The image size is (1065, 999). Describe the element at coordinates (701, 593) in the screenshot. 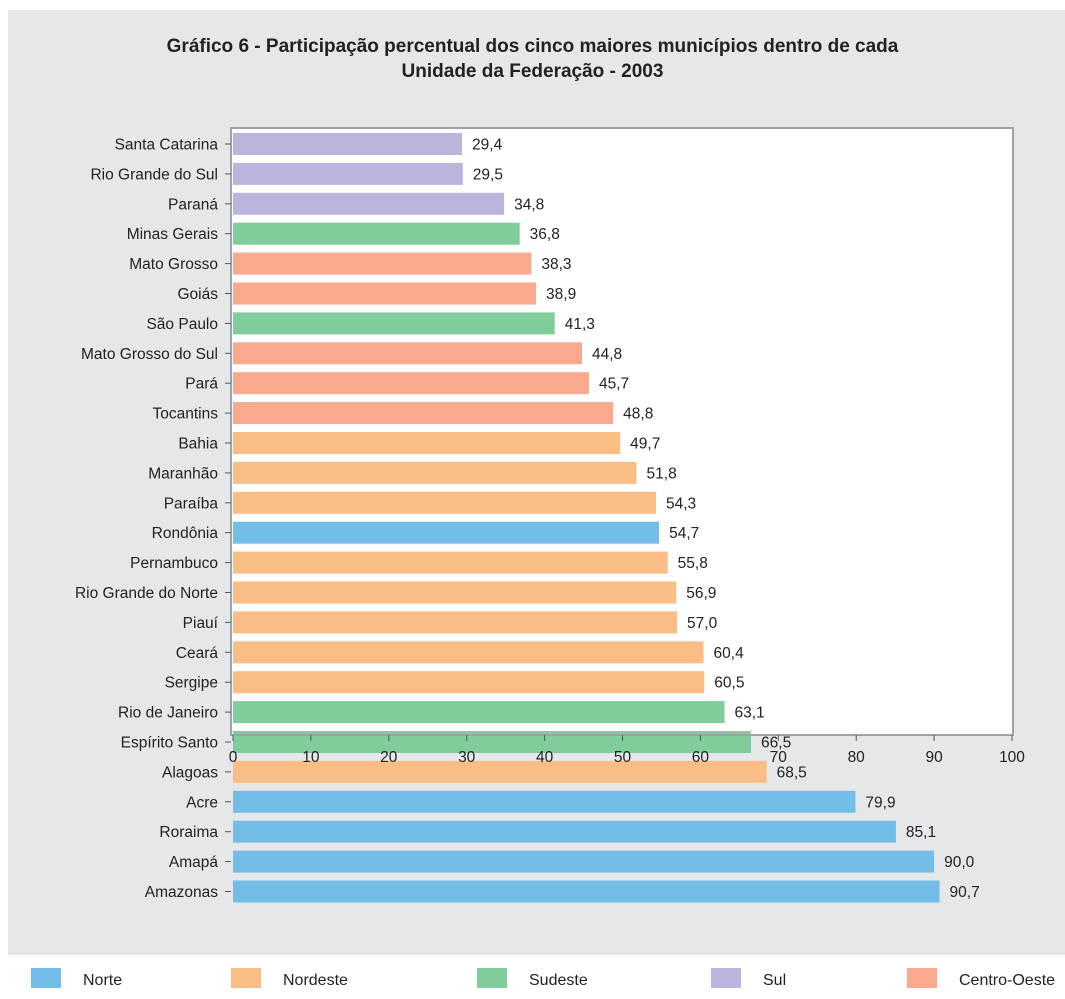

I see `data-label: 56,9` at that location.